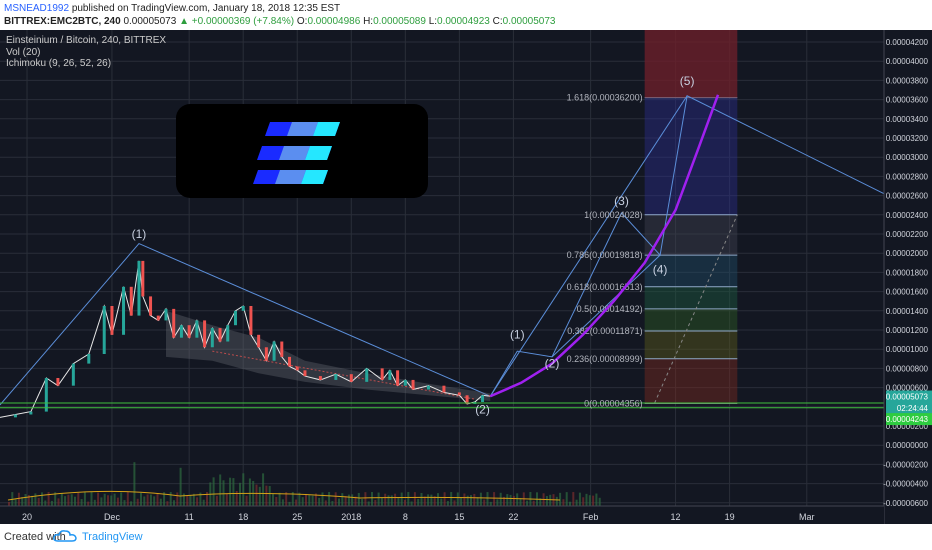  What do you see at coordinates (907, 100) in the screenshot?
I see `price-tick-label: 0.00003600` at bounding box center [907, 100].